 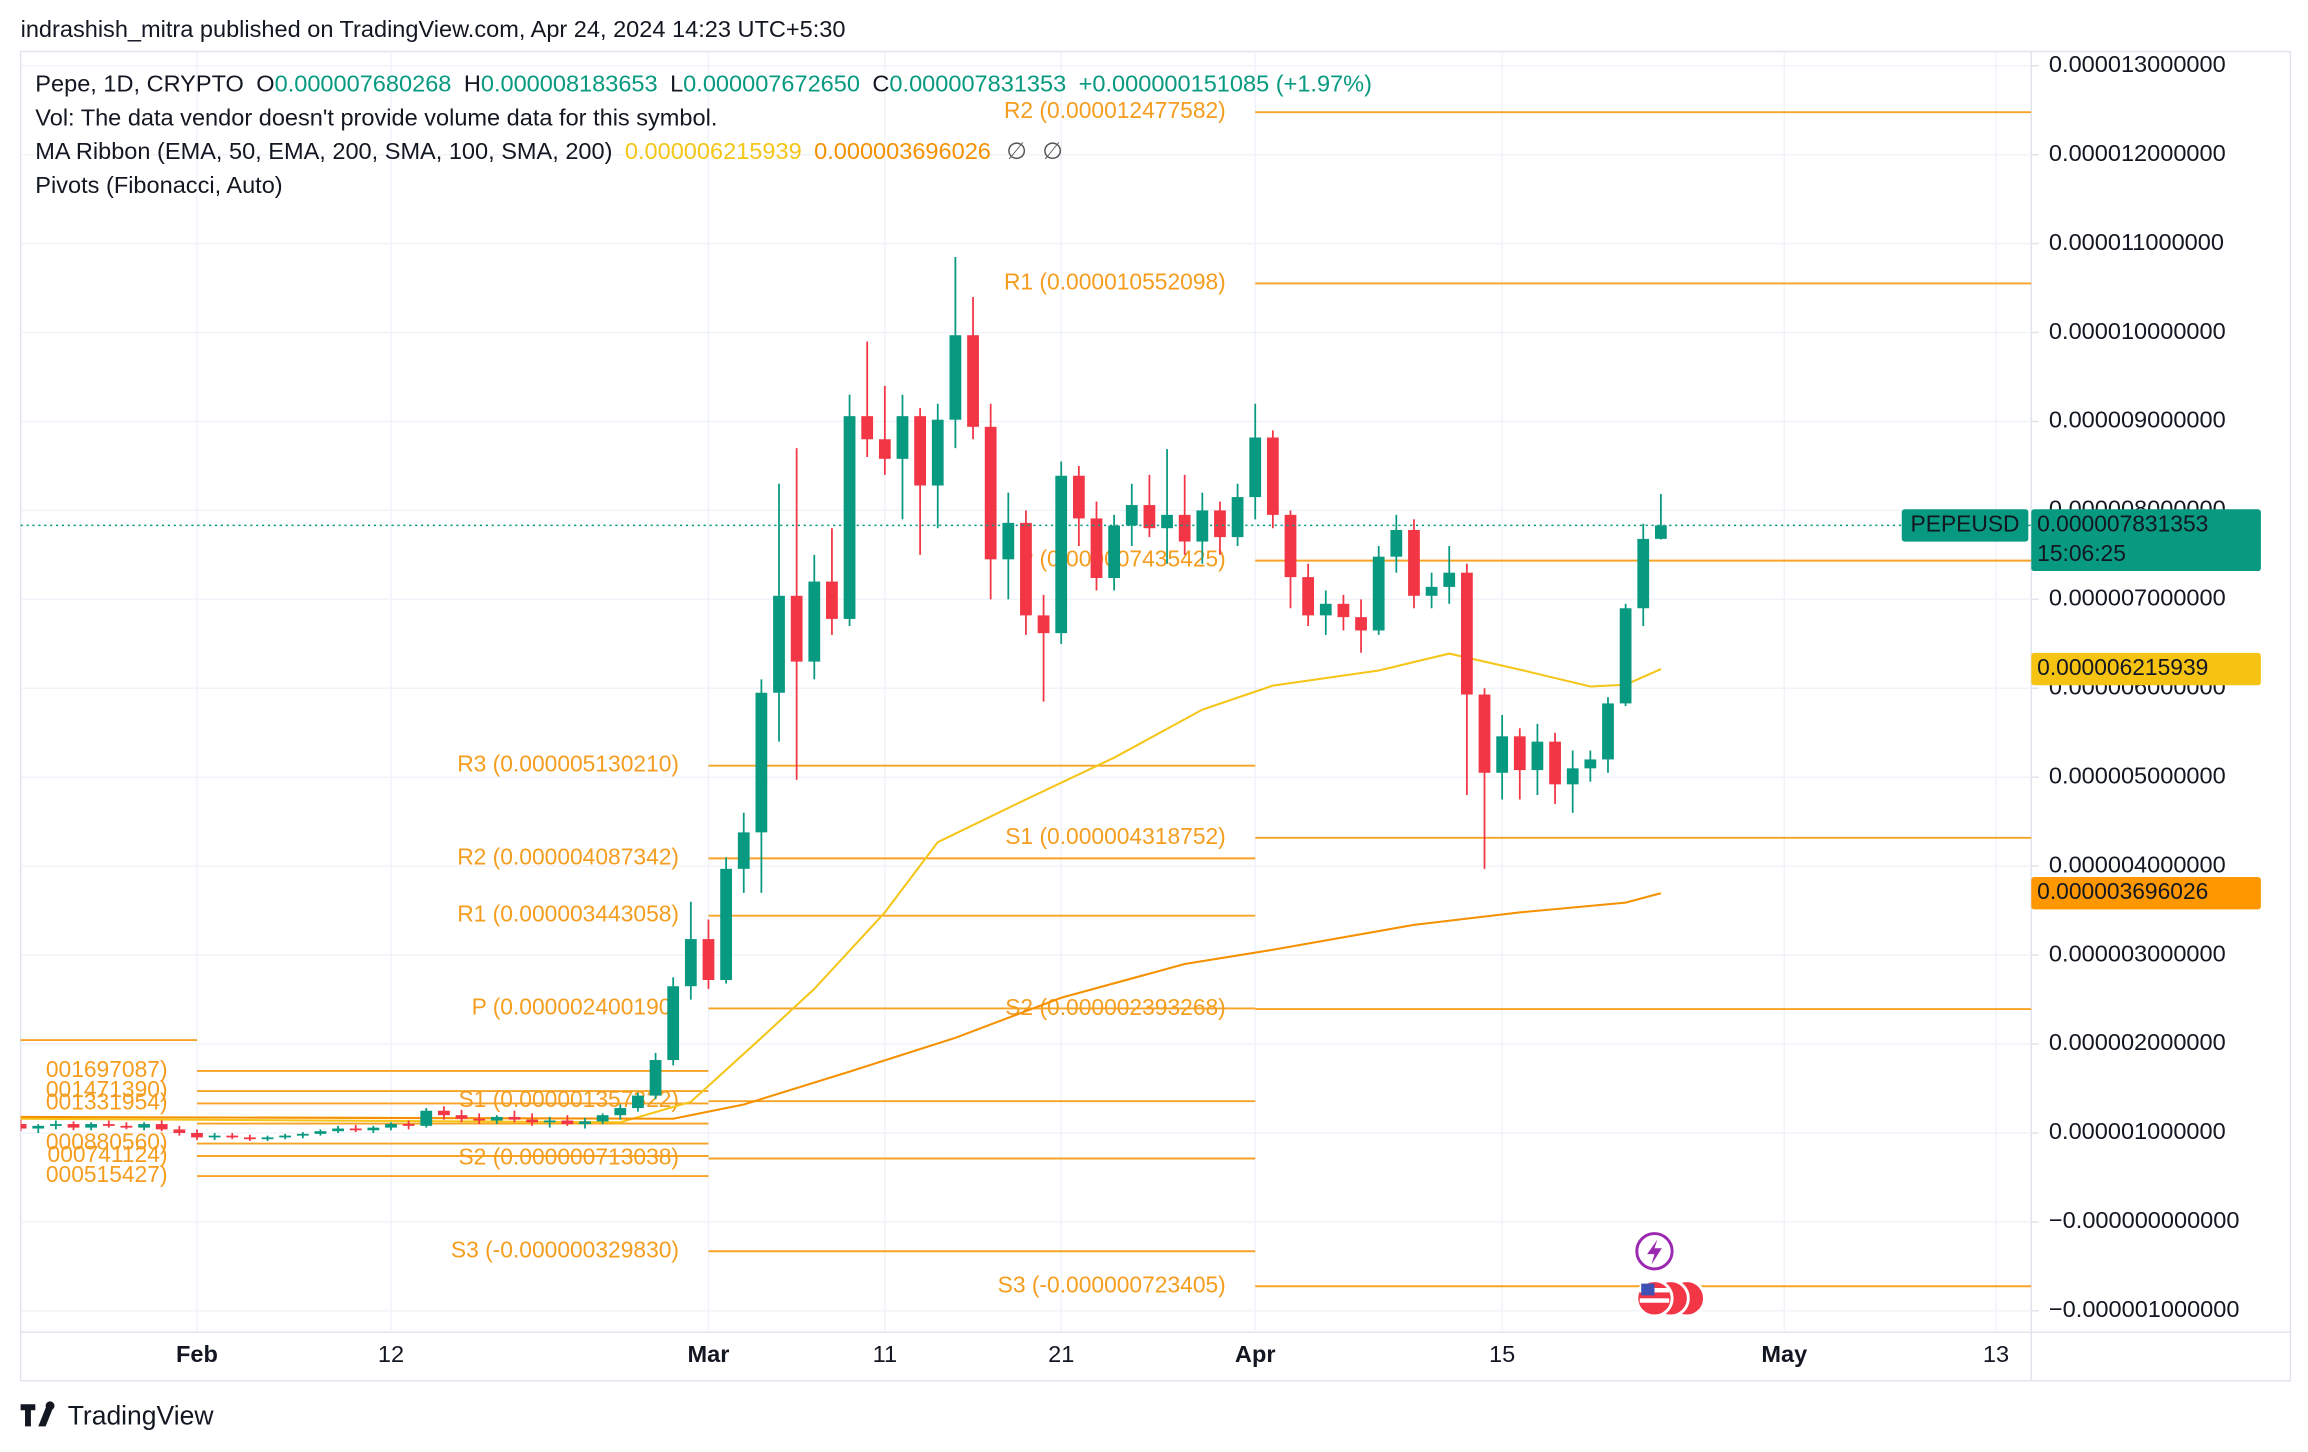 What do you see at coordinates (1670, 1275) in the screenshot?
I see `event-icons` at bounding box center [1670, 1275].